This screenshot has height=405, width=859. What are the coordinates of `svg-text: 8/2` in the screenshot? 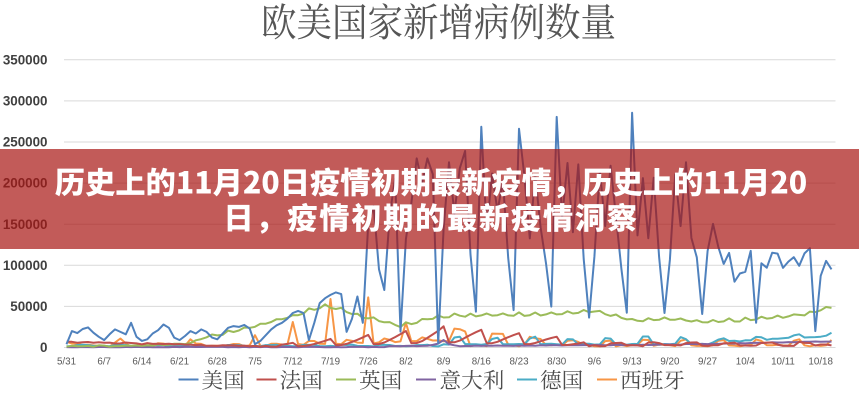 It's located at (406, 362).